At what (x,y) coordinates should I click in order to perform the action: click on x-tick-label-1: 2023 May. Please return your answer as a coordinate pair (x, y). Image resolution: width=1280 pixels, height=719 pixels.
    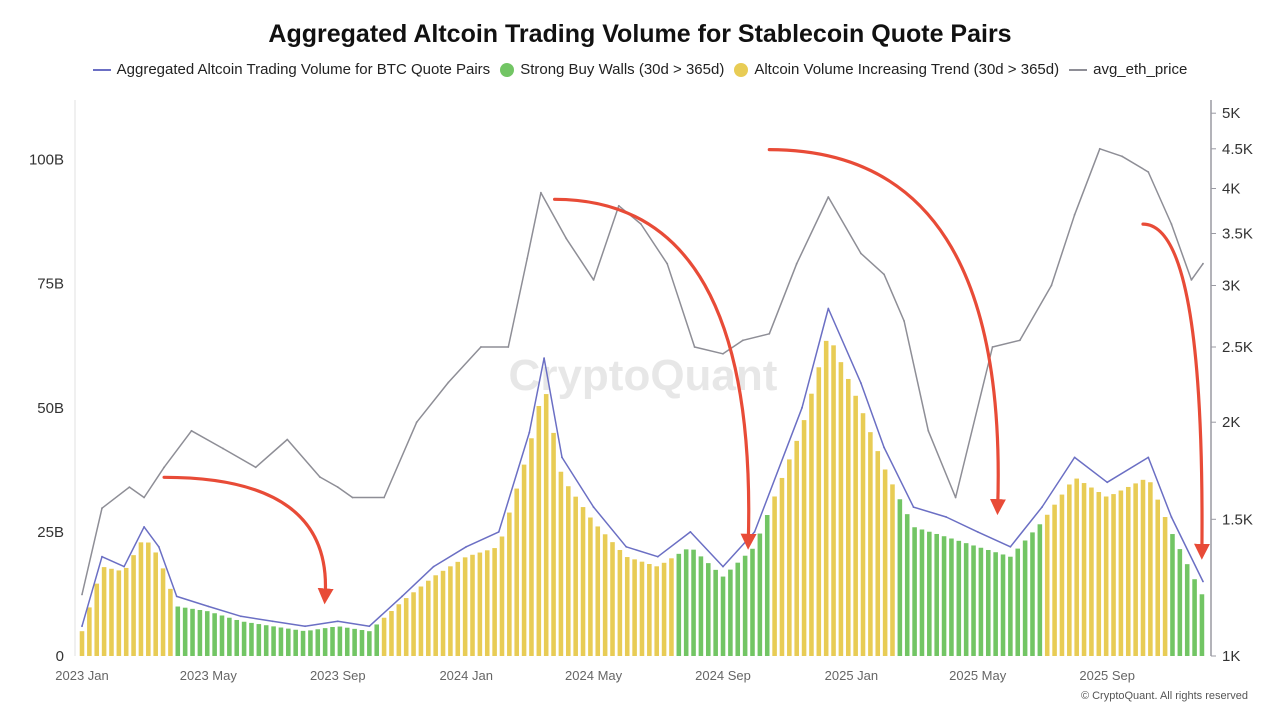
    Looking at the image, I should click on (209, 675).